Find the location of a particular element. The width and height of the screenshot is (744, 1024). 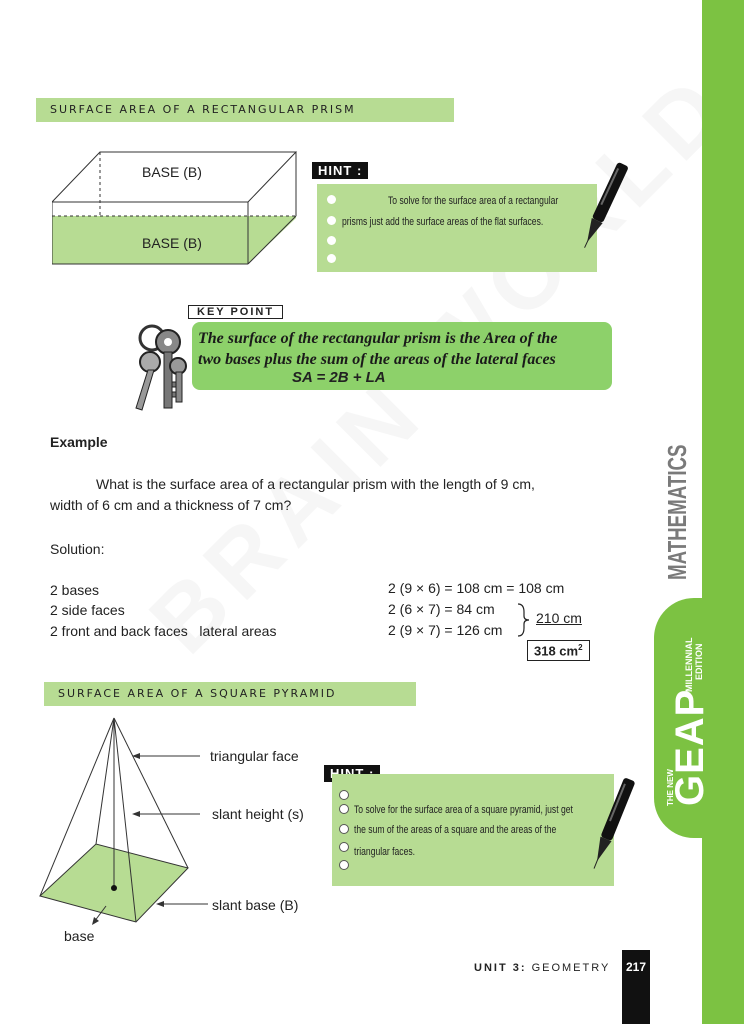

pyramid-label-triangular-face: triangular face is located at coordinates (254, 756).